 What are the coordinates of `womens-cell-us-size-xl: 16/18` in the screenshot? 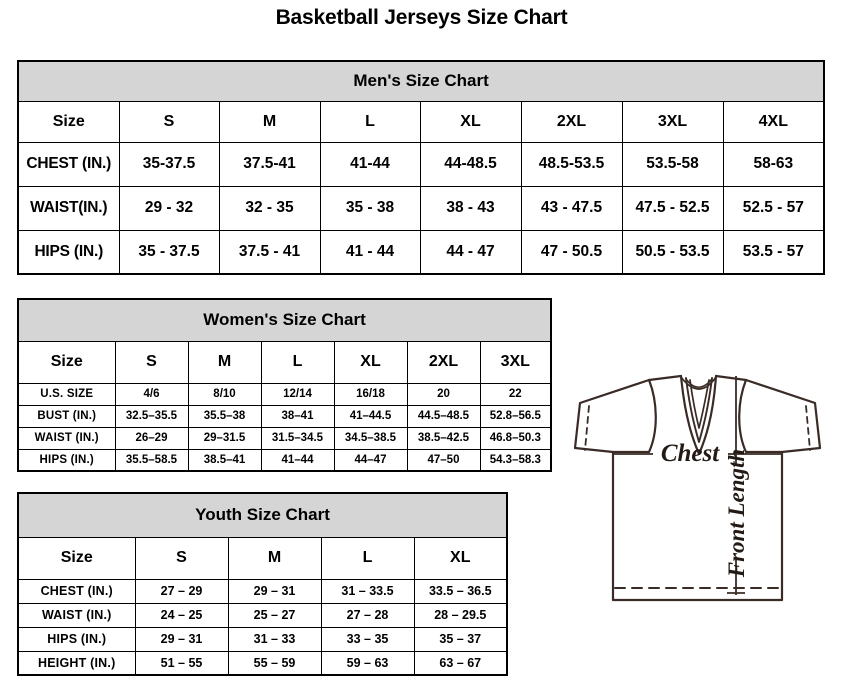 It's located at (370, 394).